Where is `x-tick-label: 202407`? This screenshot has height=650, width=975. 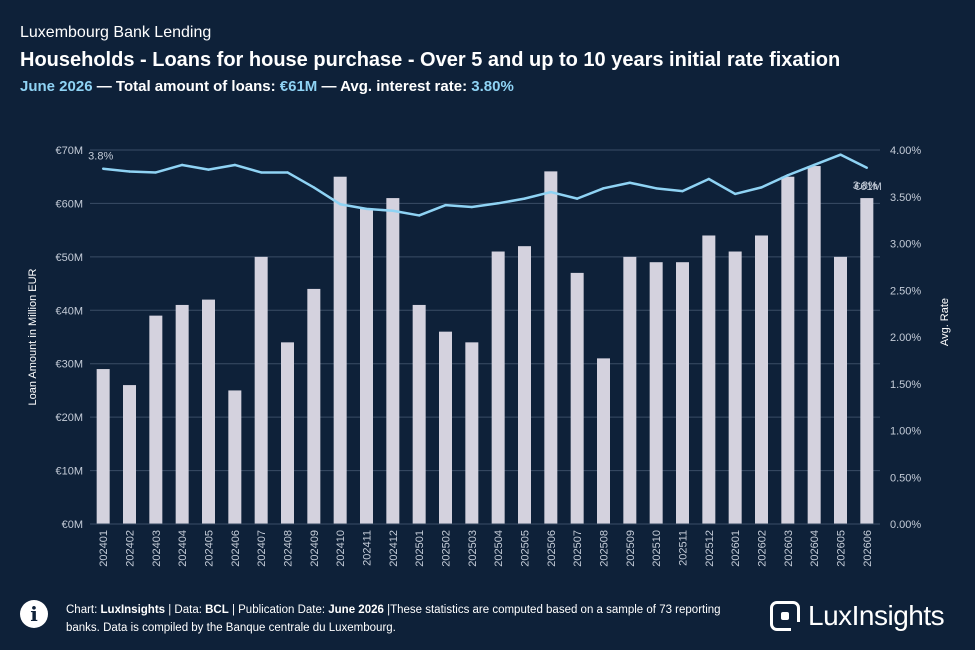
x-tick-label: 202407 is located at coordinates (262, 548).